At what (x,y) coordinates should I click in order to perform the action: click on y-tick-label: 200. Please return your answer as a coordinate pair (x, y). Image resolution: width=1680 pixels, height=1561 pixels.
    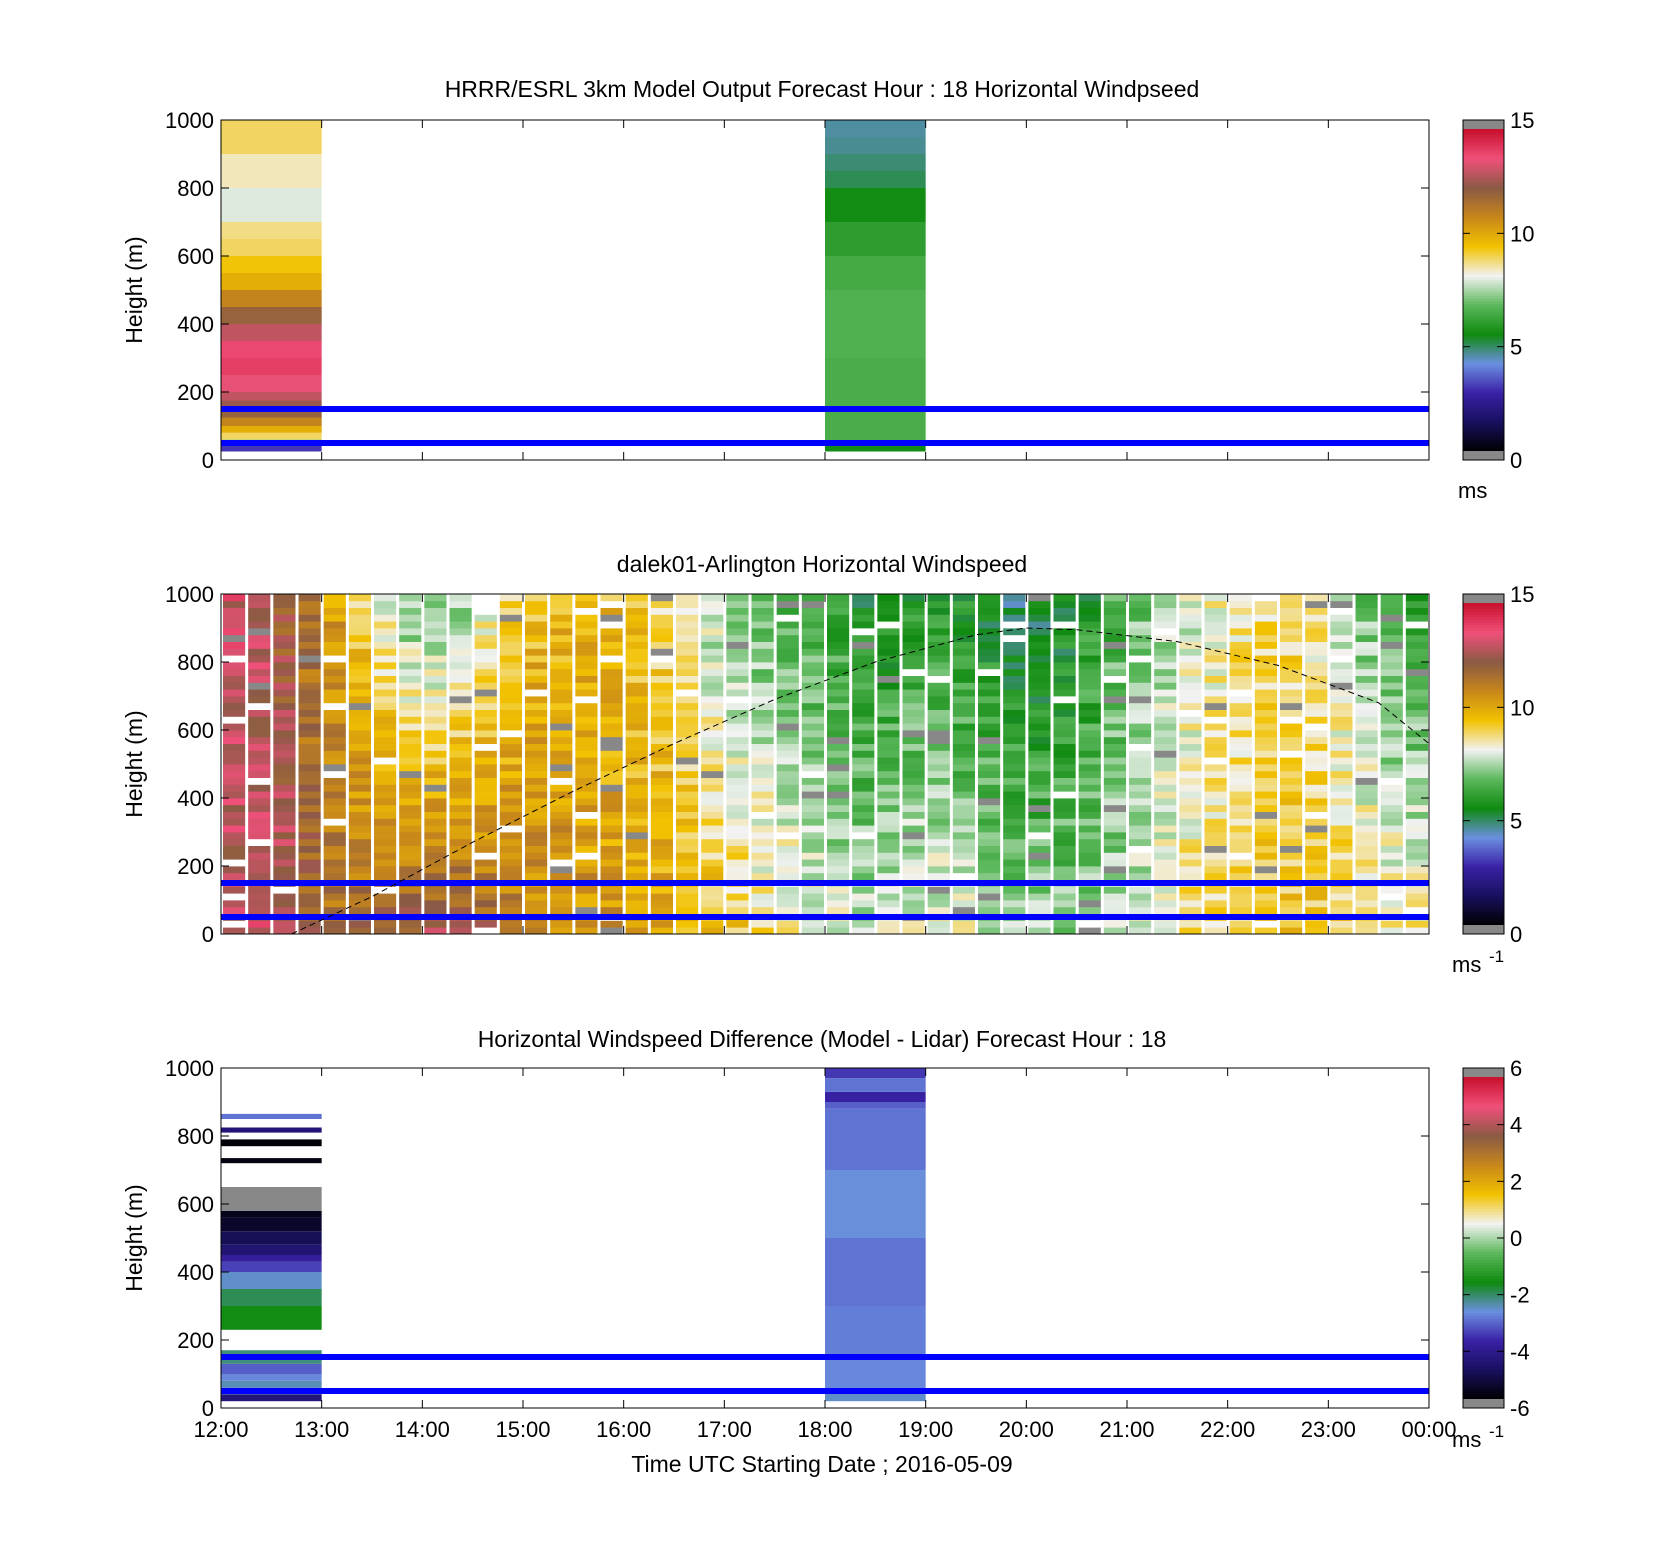
    Looking at the image, I should click on (195, 1340).